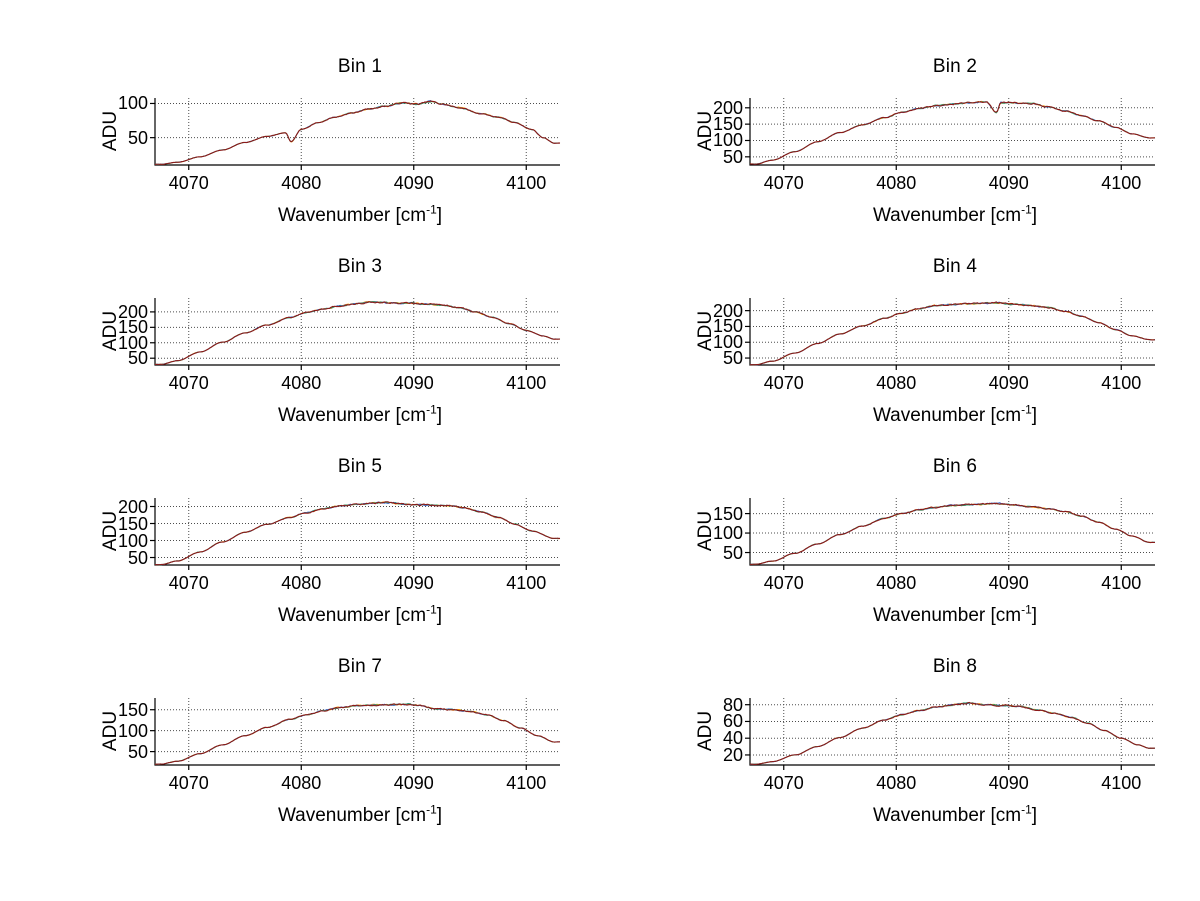 The height and width of the screenshot is (901, 1200). What do you see at coordinates (732, 704) in the screenshot?
I see `y-tick-label: 80` at bounding box center [732, 704].